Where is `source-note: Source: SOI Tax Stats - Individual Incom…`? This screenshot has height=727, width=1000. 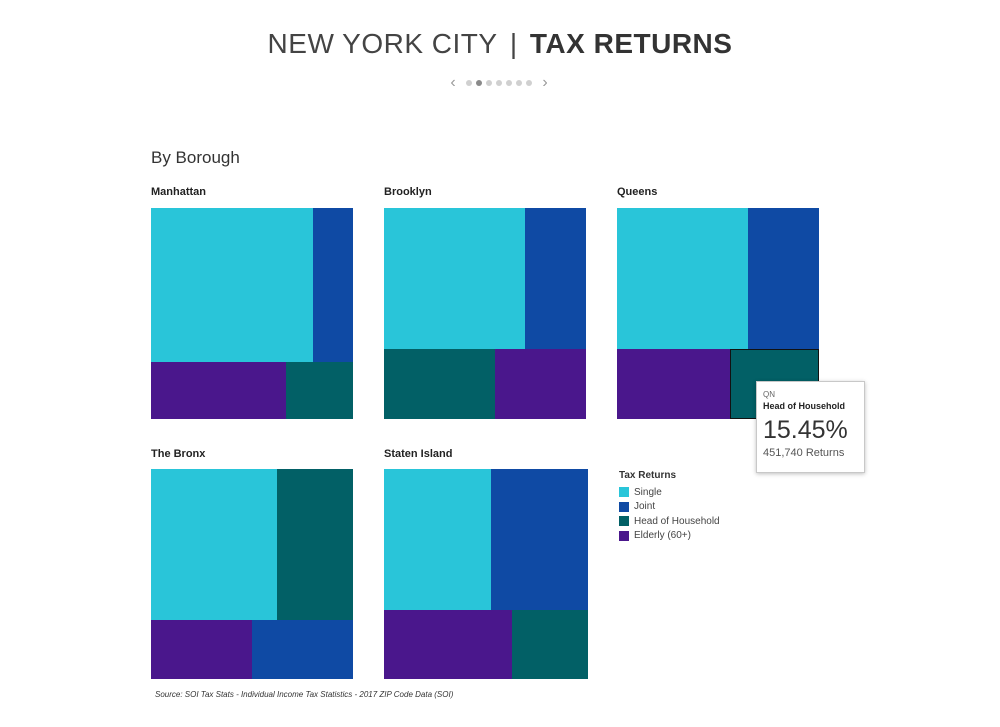 source-note: Source: SOI Tax Stats - Individual Incom… is located at coordinates (304, 694).